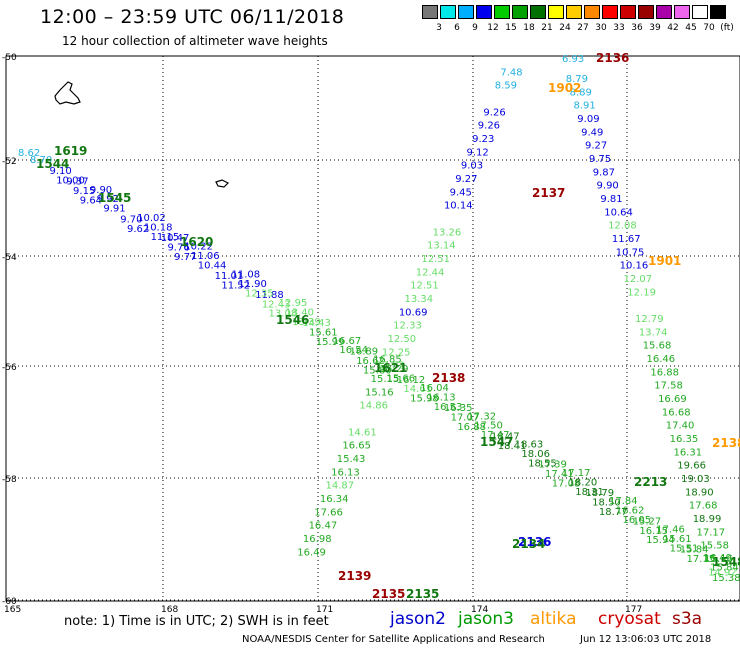 This screenshot has width=740, height=650. I want to click on swh-label: 17.47, so click(495, 435).